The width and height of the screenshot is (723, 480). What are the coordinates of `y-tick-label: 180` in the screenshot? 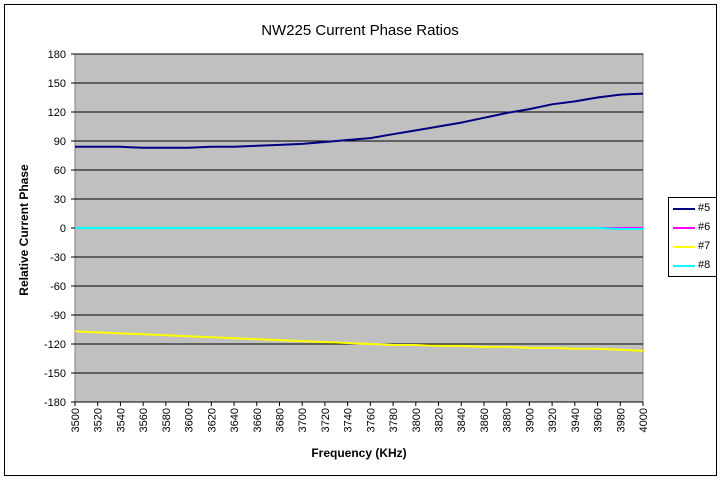 It's located at (57, 55).